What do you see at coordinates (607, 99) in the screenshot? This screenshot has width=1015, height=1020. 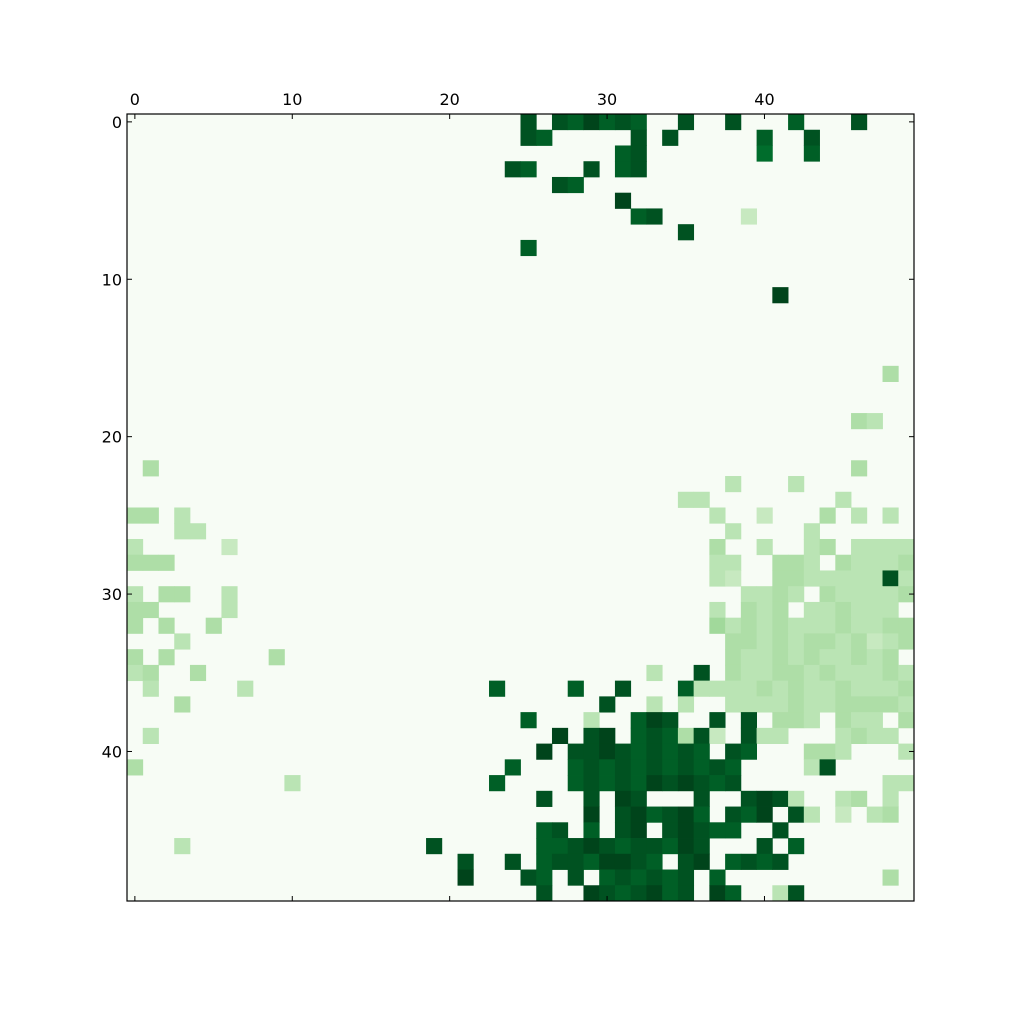 I see `x-tick-label: 30` at bounding box center [607, 99].